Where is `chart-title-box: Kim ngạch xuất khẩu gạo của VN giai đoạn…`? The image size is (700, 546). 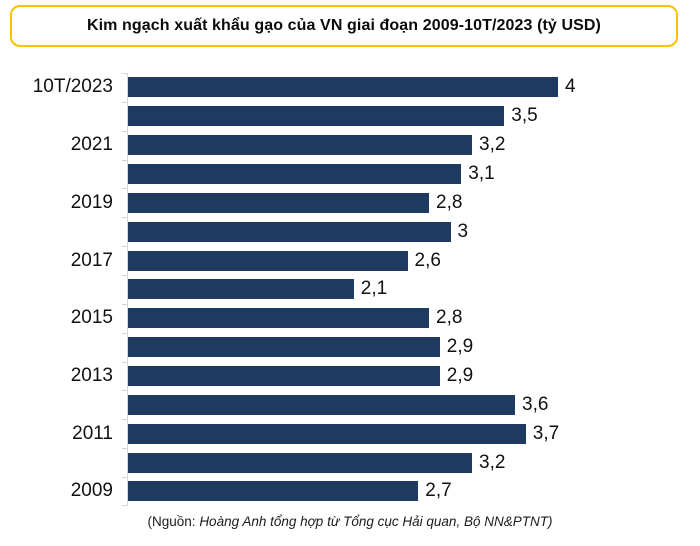
chart-title-box: Kim ngạch xuất khẩu gạo của VN giai đoạn… is located at coordinates (344, 26).